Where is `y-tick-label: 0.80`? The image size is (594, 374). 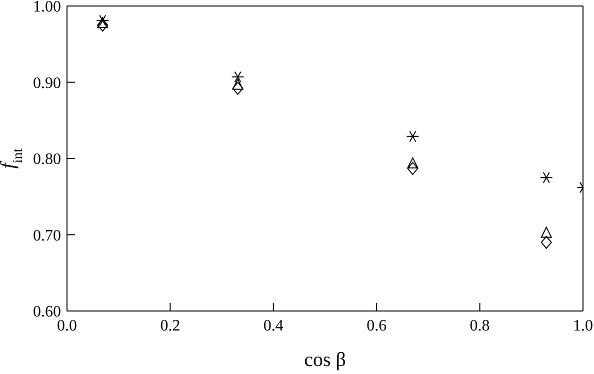 y-tick-label: 0.80 is located at coordinates (47, 159).